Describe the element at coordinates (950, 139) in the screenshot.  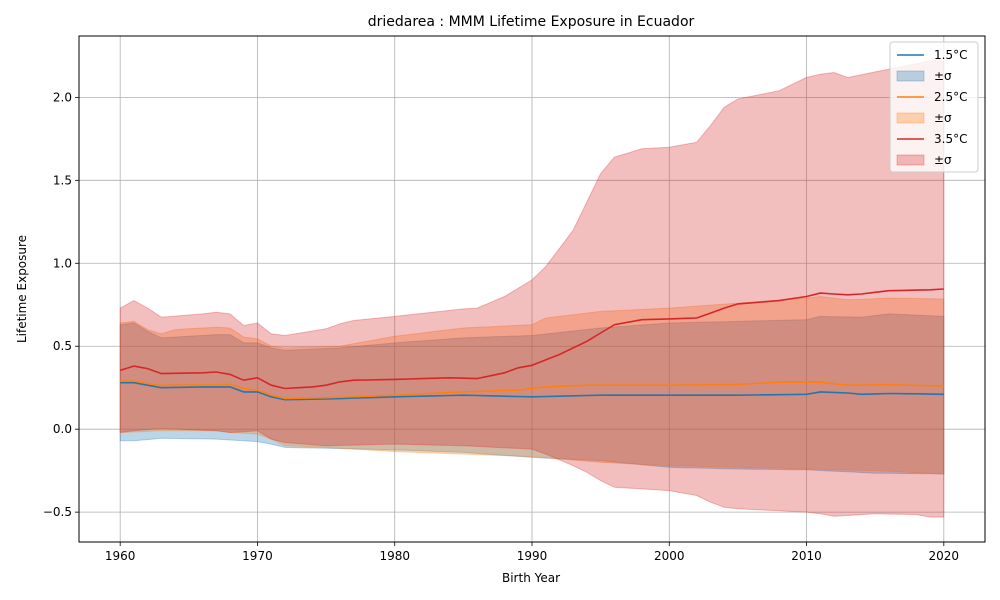
I see `legend-series-label: 3.5°C` at that location.